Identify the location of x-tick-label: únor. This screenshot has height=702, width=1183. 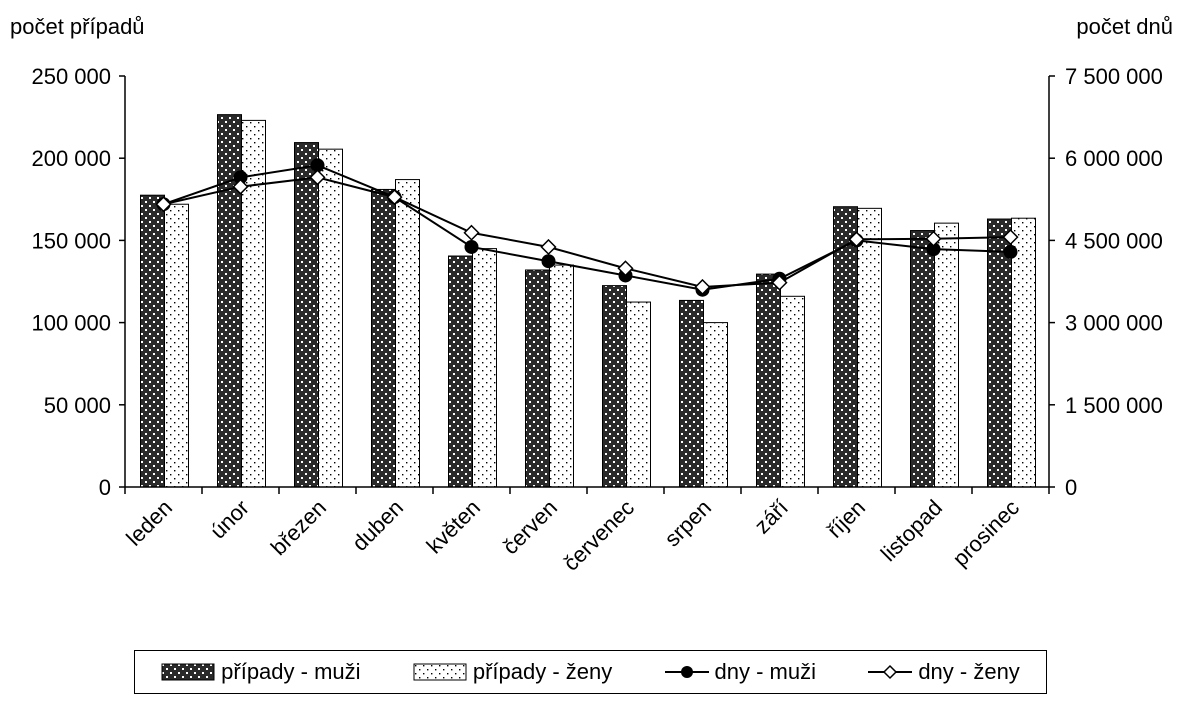
(229, 519).